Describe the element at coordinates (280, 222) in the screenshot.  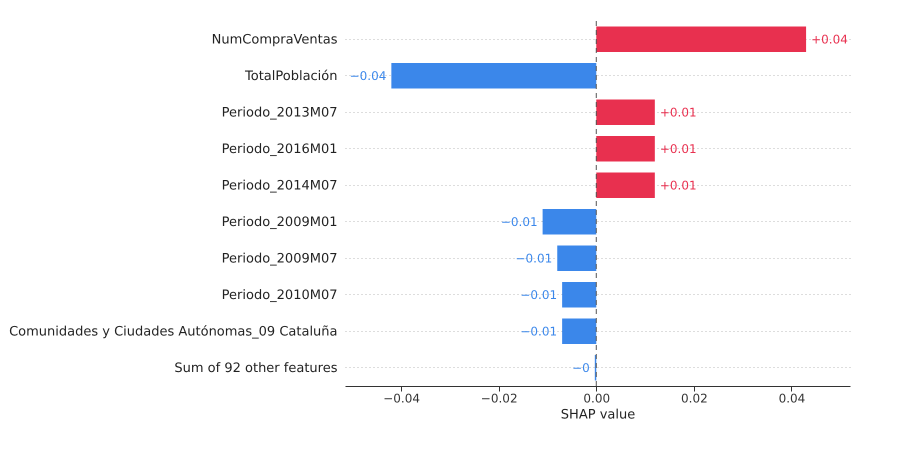
I see `y-tick-label: Periodo_2009M01` at that location.